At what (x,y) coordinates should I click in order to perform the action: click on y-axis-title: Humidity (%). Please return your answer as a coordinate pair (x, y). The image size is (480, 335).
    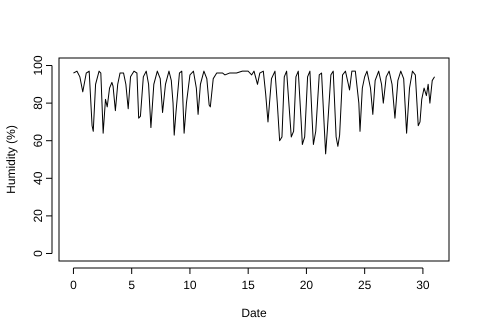
    Looking at the image, I should click on (11, 159).